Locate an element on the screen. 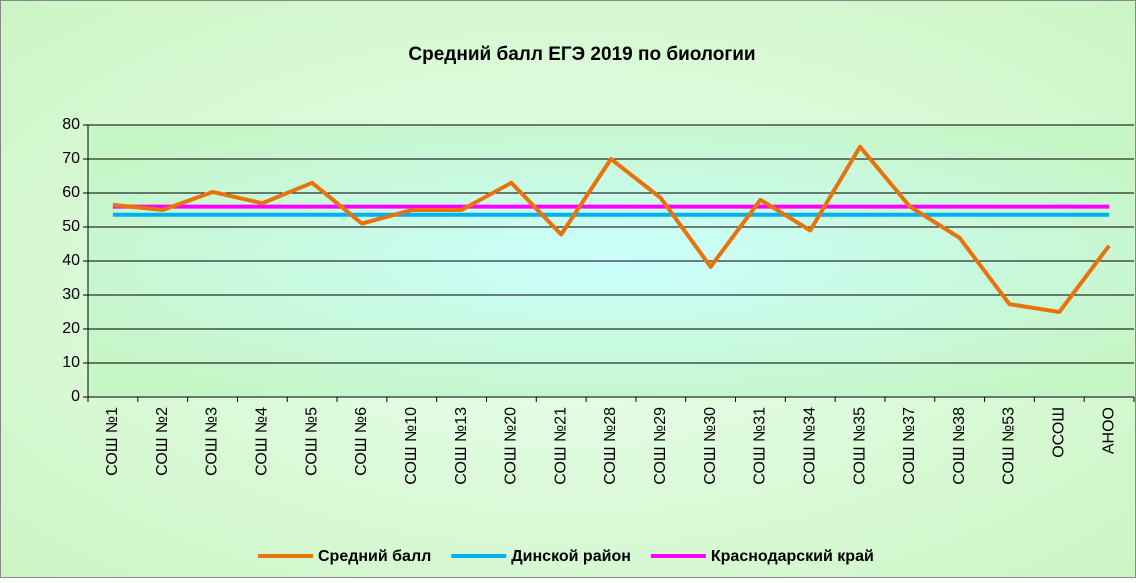 This screenshot has width=1136, height=583. y-tick-label: 60 is located at coordinates (71, 192).